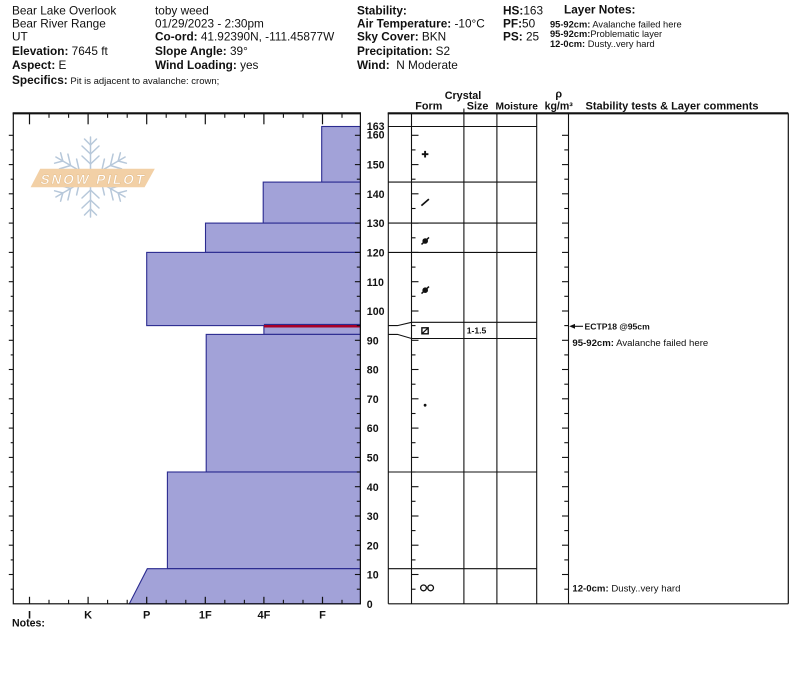 This screenshot has height=676, width=800. I want to click on svg-text: SNOW PILOT, so click(93, 179).